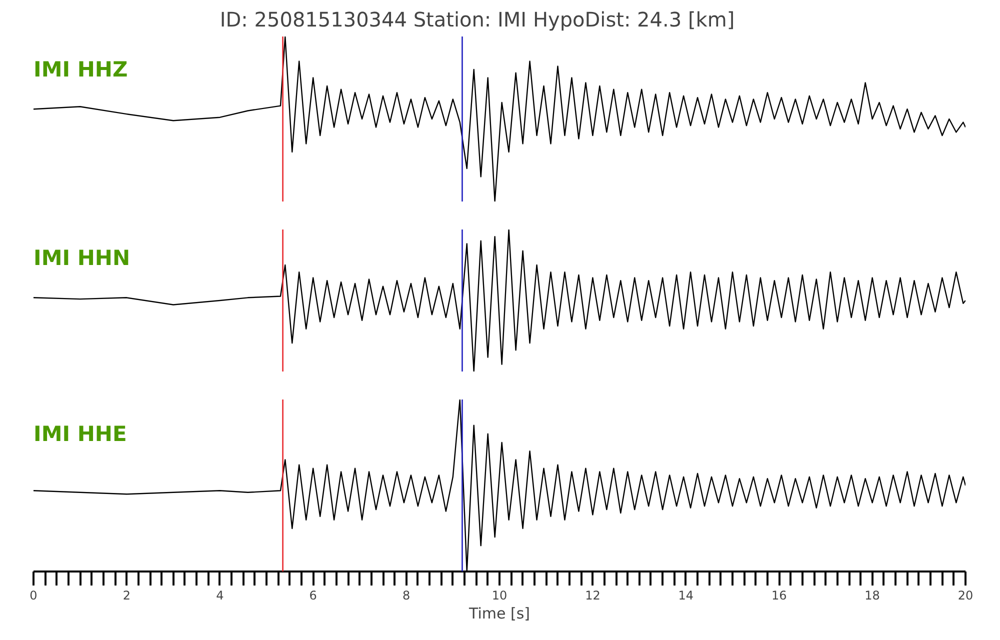 The height and width of the screenshot is (640, 1000). I want to click on series-label: IMI HHZ, so click(81, 70).